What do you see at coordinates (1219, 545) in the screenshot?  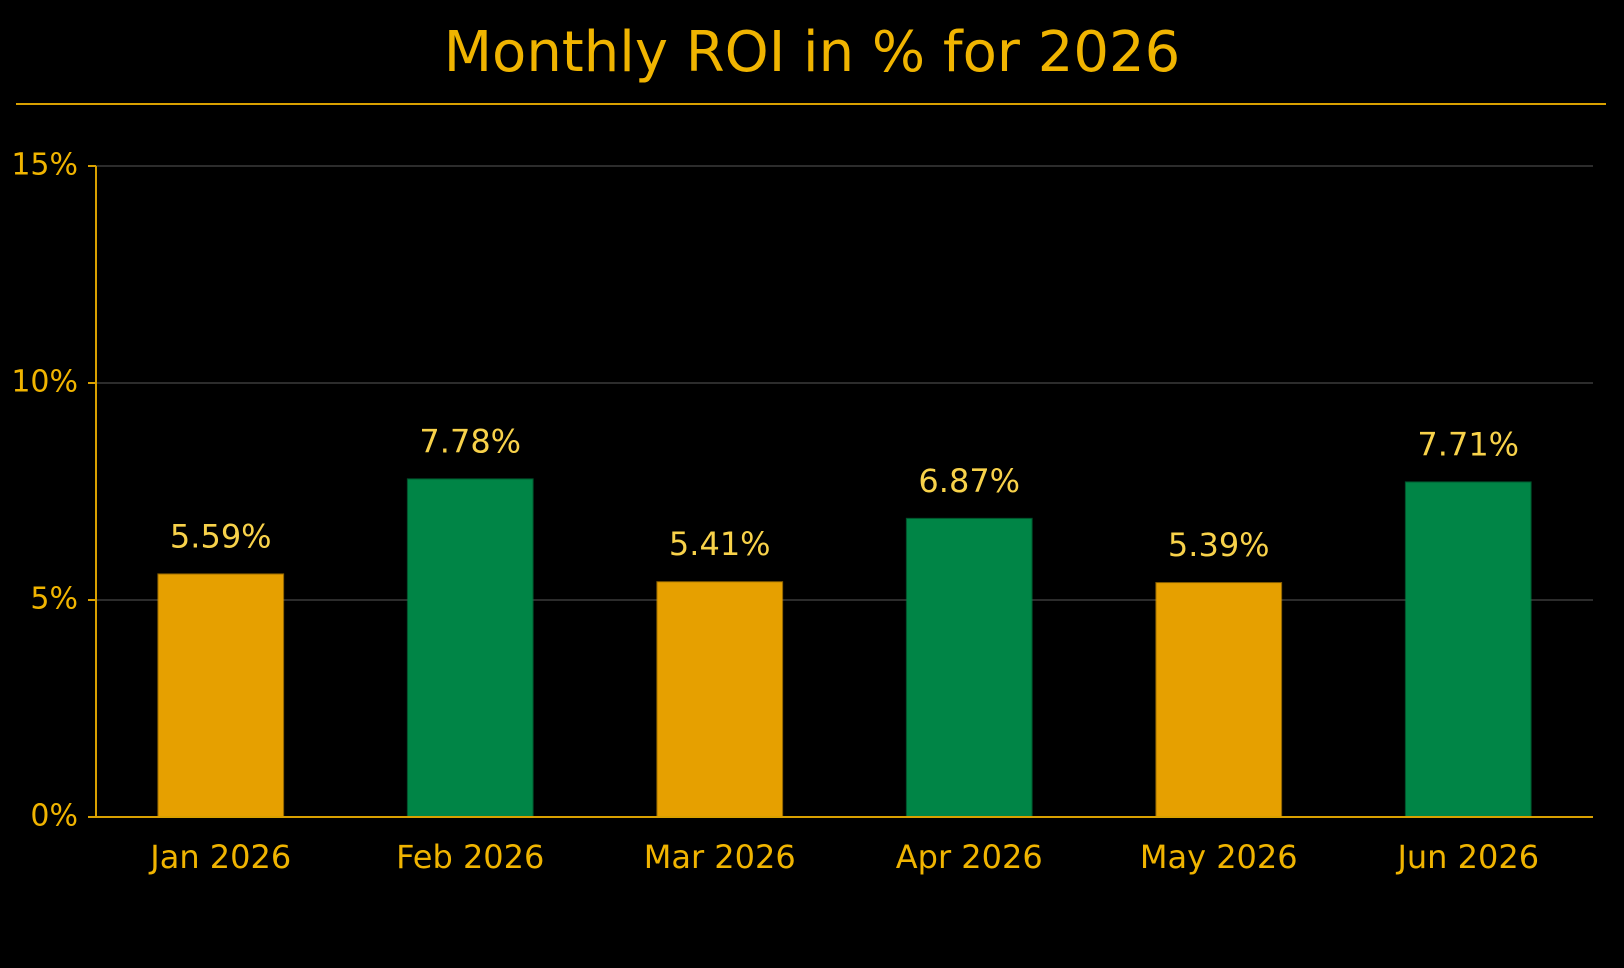 I see `value-label: 5.39%` at bounding box center [1219, 545].